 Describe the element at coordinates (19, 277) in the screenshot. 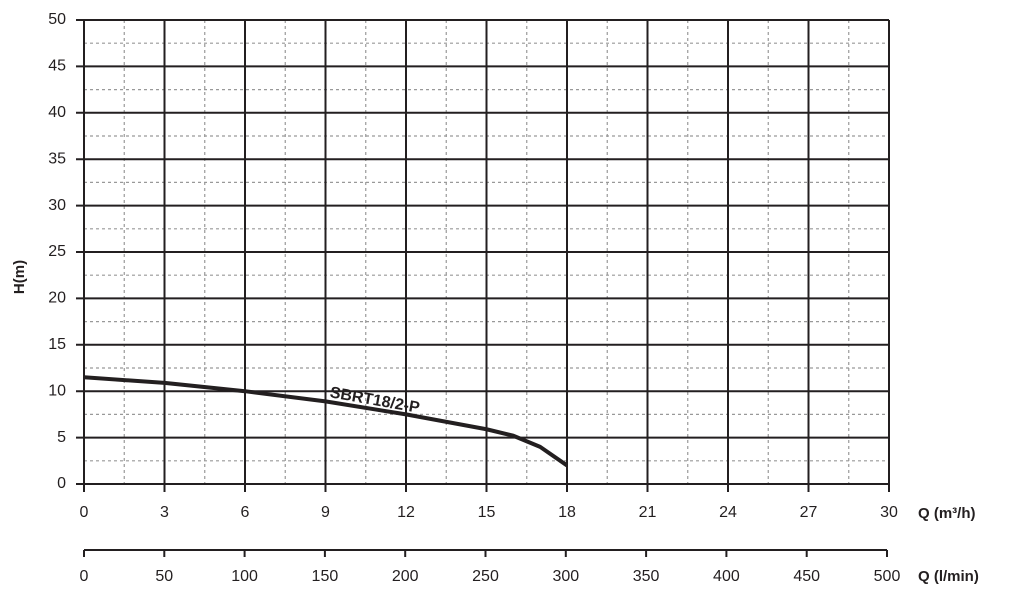

I see `y-axis-title: H(m)` at that location.